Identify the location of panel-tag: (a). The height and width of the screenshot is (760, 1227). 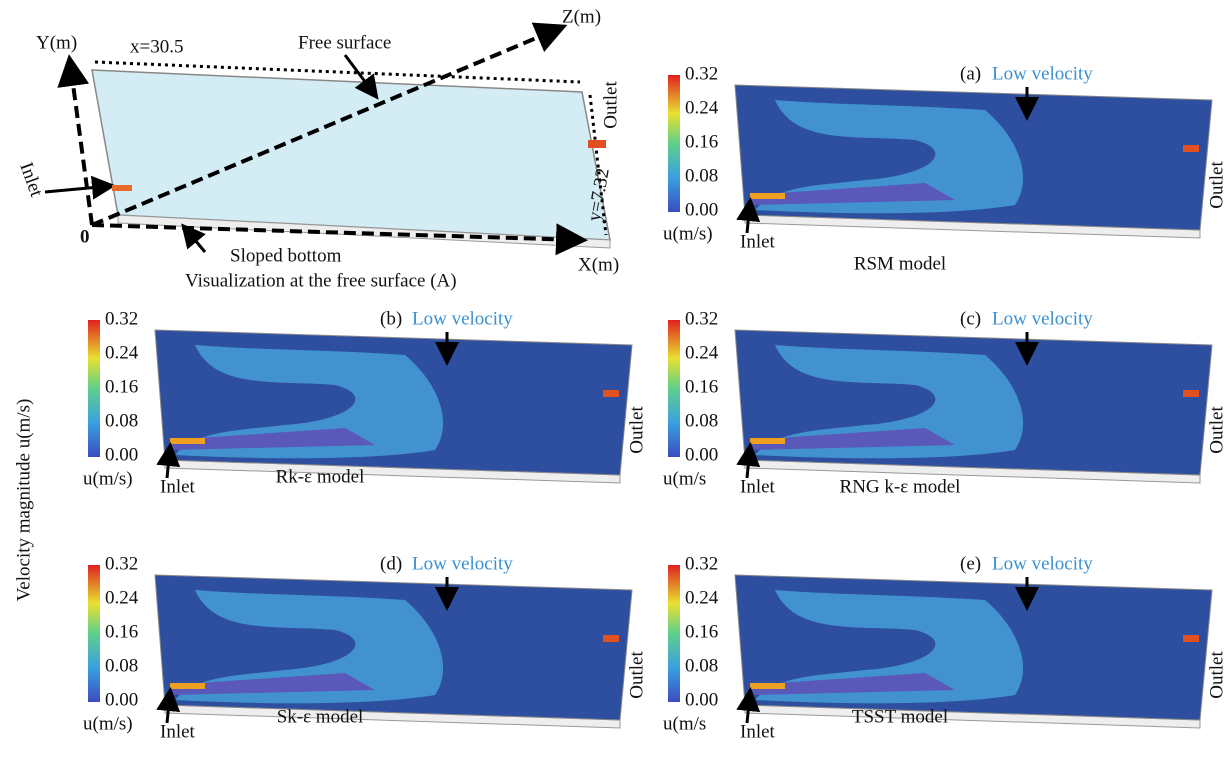
(970, 73).